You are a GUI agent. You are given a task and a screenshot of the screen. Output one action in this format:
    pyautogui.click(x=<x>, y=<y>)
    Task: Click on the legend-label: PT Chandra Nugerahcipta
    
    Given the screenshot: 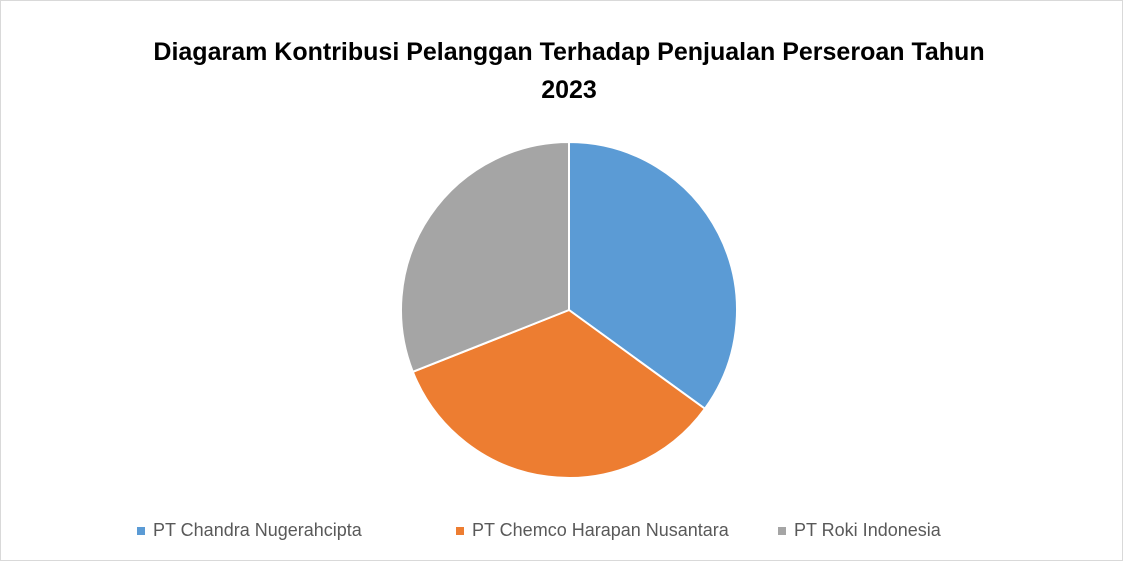 What is the action you would take?
    pyautogui.click(x=258, y=530)
    